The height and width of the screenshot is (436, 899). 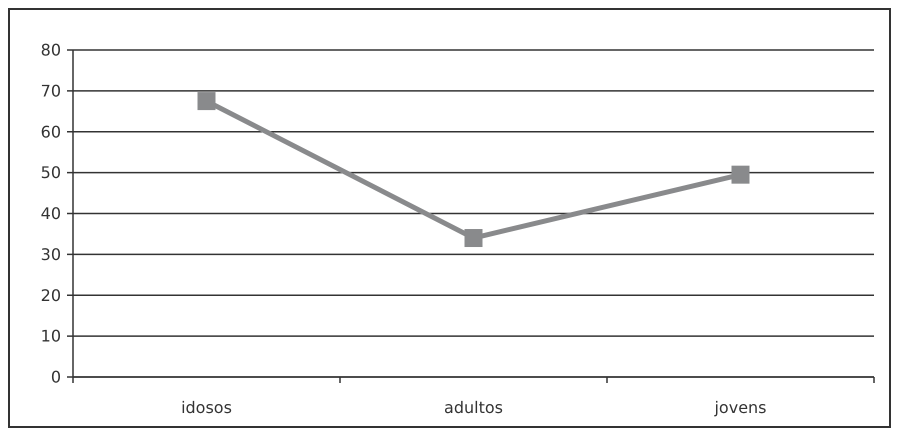 I want to click on y-tick-label: 80, so click(x=50, y=50).